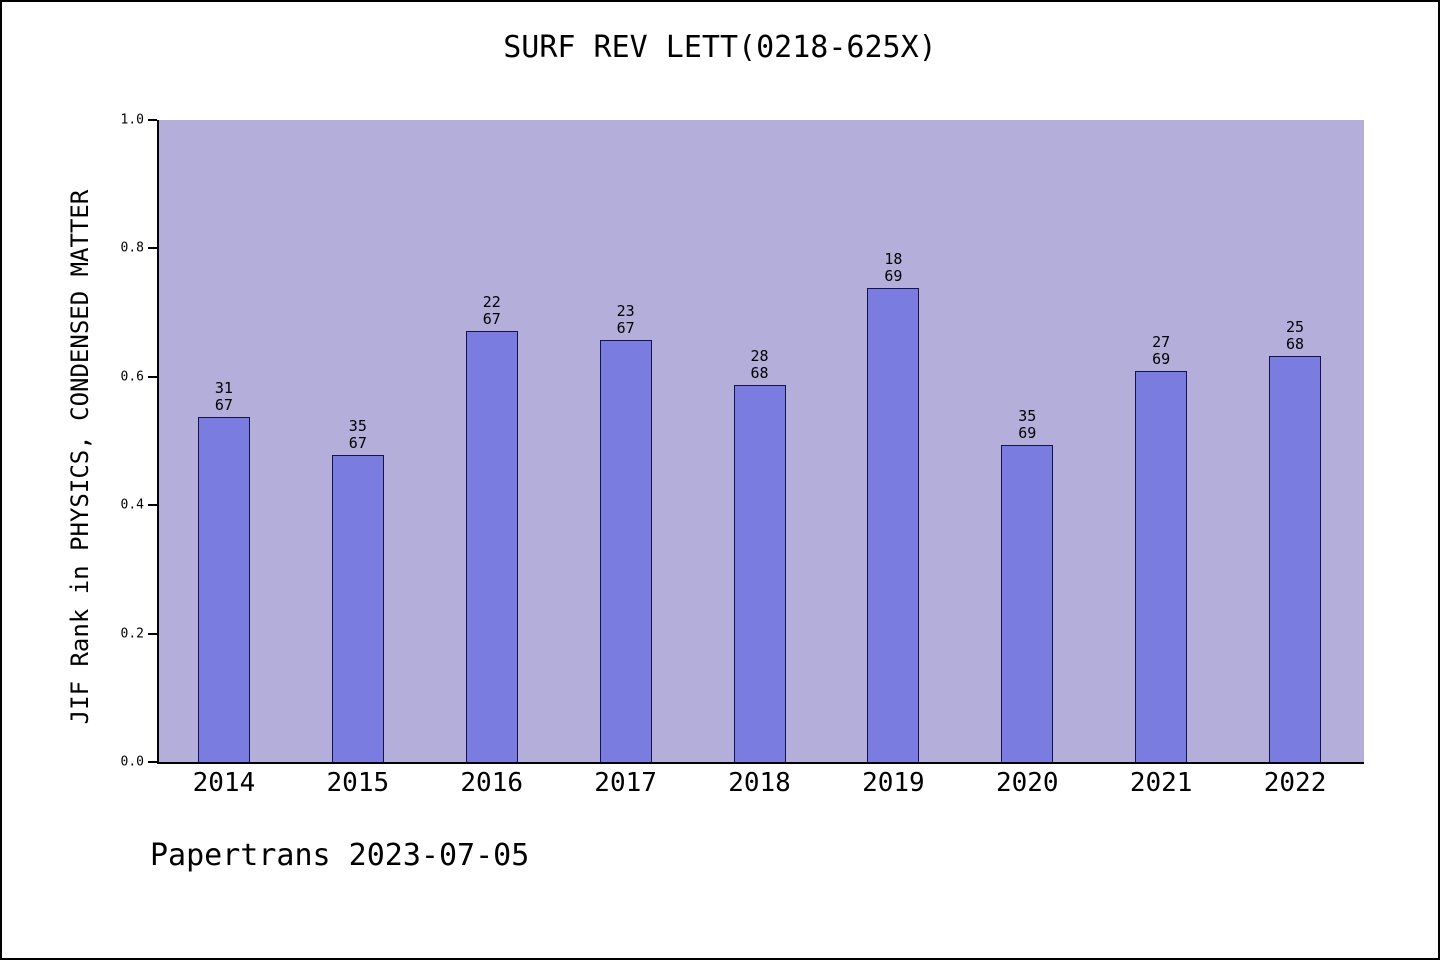  I want to click on footer-text: Papertrans 2023-07-05, so click(340, 855).